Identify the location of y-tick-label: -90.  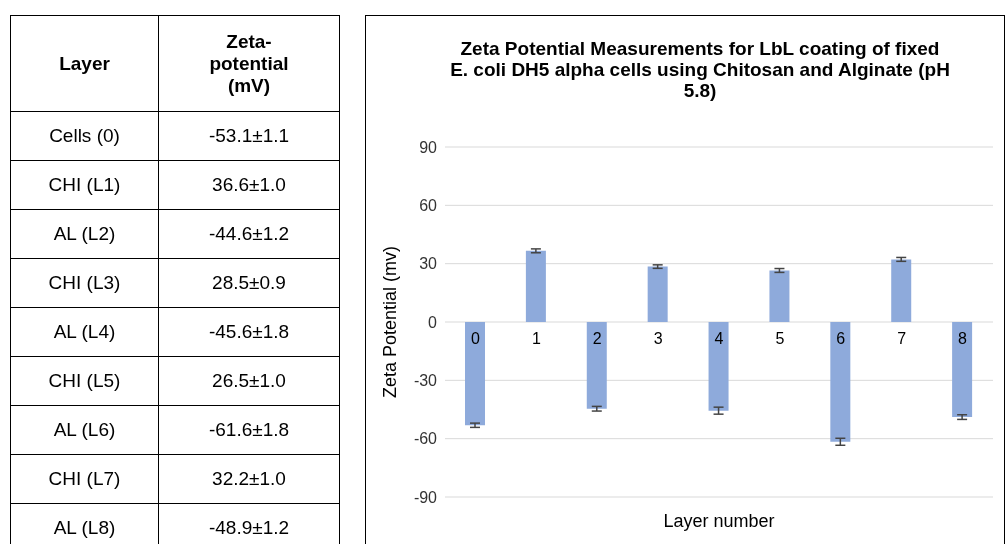
(425, 497).